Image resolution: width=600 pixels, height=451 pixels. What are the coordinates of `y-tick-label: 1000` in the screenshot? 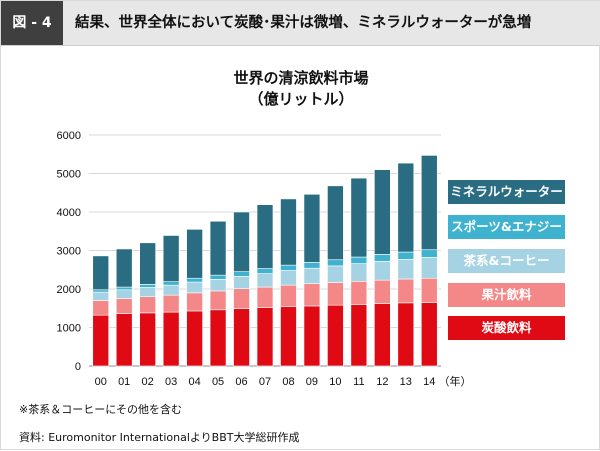 It's located at (69, 329).